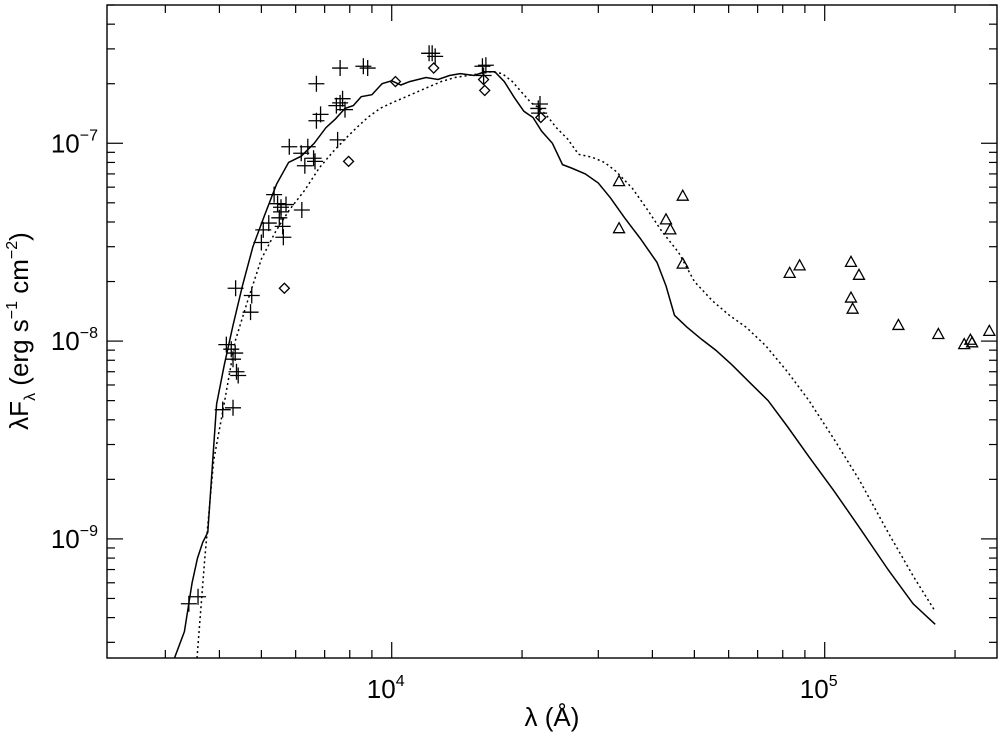  Describe the element at coordinates (21, 331) in the screenshot. I see `y-axis-label: λFλ (erg s−1 cm−2)` at that location.